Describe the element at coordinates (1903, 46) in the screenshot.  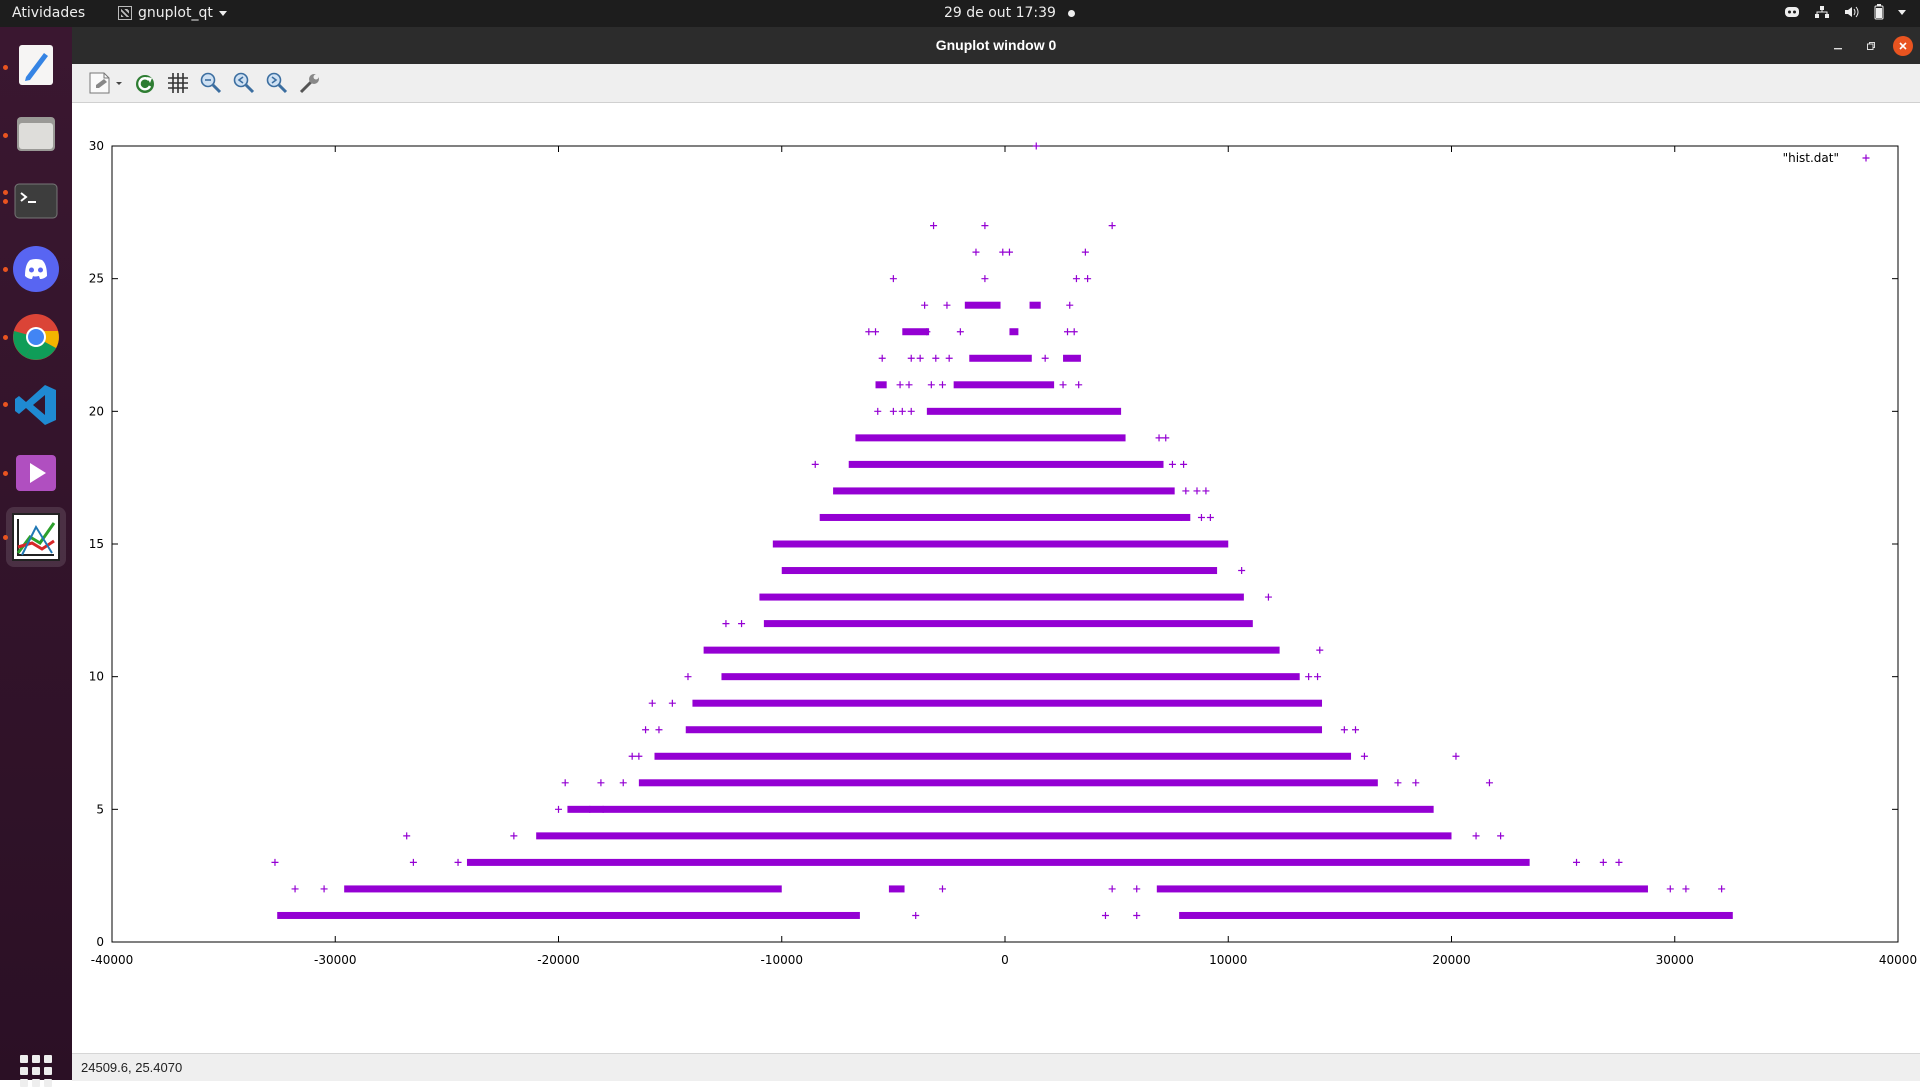
I see `close-button` at that location.